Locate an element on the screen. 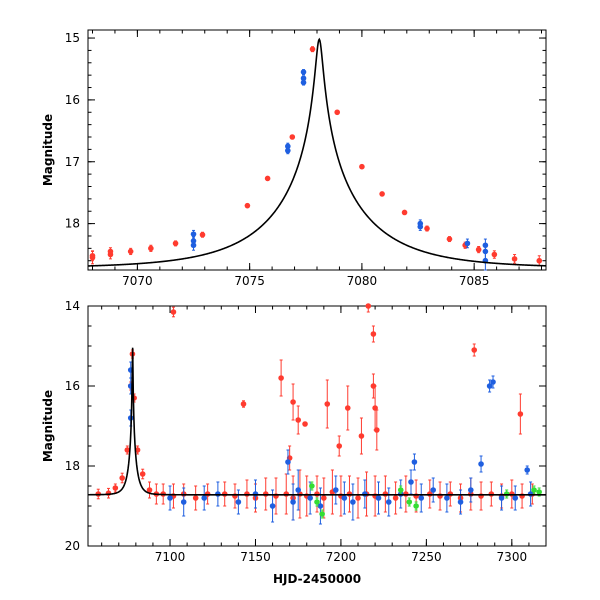  bottom-ytick-label: 18 is located at coordinates (72, 466).